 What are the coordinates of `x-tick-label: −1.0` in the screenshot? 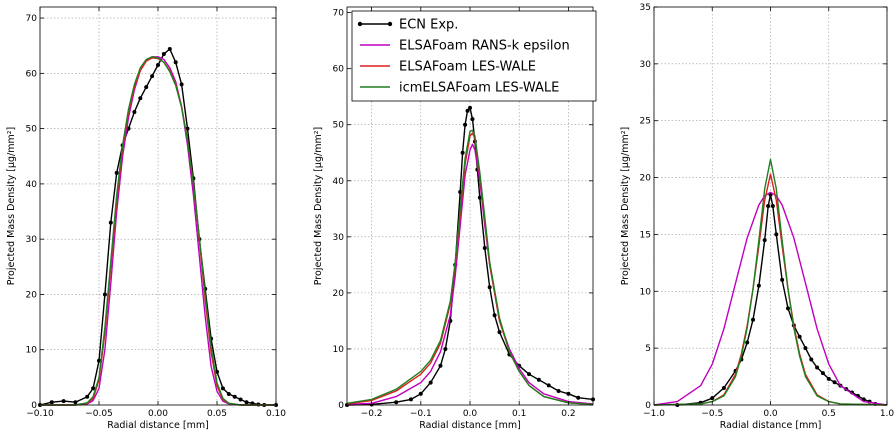 It's located at (654, 414).